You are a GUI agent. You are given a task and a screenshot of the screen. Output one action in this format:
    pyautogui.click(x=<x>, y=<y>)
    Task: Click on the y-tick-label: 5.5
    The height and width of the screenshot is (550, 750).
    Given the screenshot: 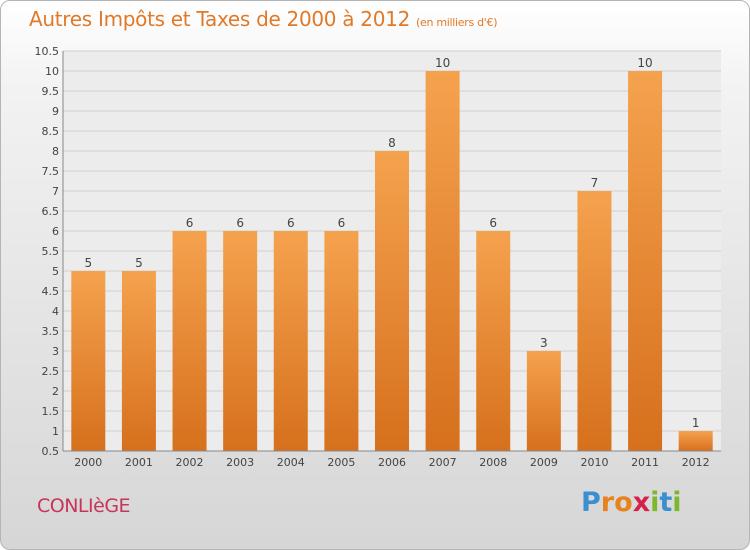 What is the action you would take?
    pyautogui.click(x=51, y=251)
    